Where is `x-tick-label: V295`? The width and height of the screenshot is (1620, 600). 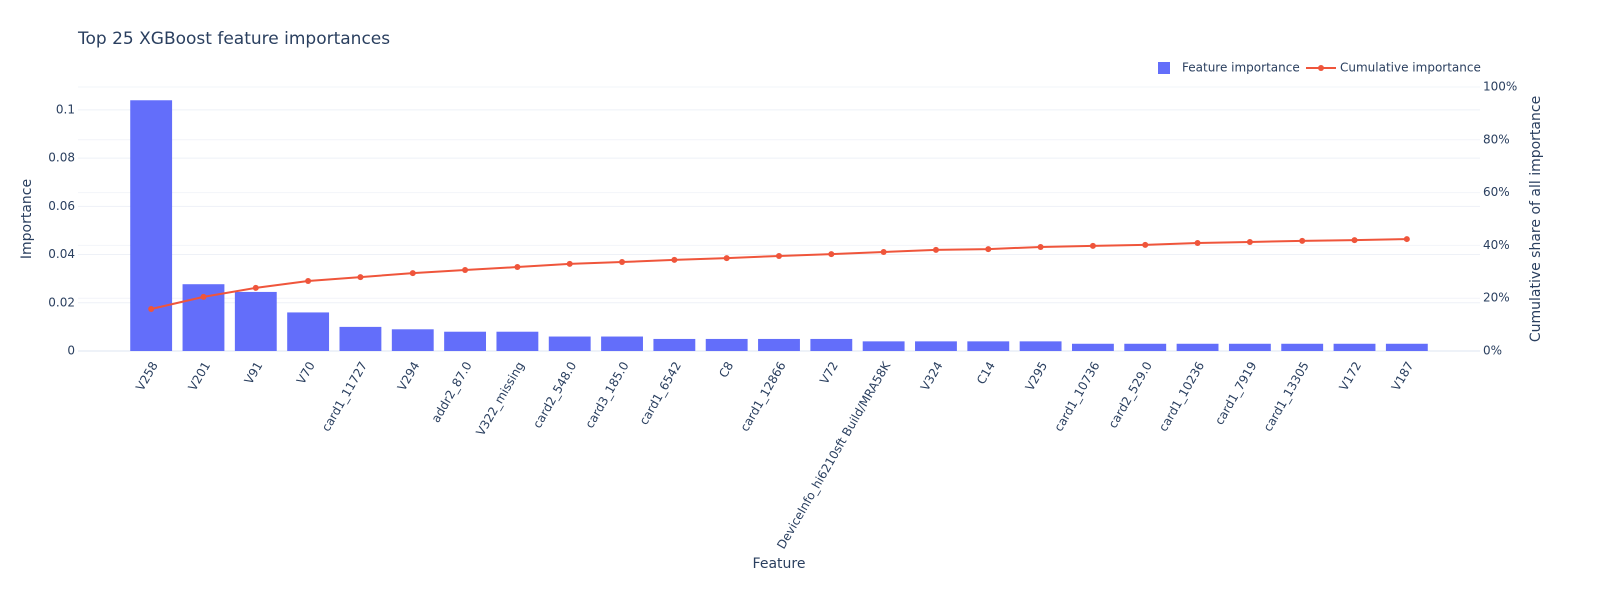 x-tick-label: V295 is located at coordinates (1037, 376).